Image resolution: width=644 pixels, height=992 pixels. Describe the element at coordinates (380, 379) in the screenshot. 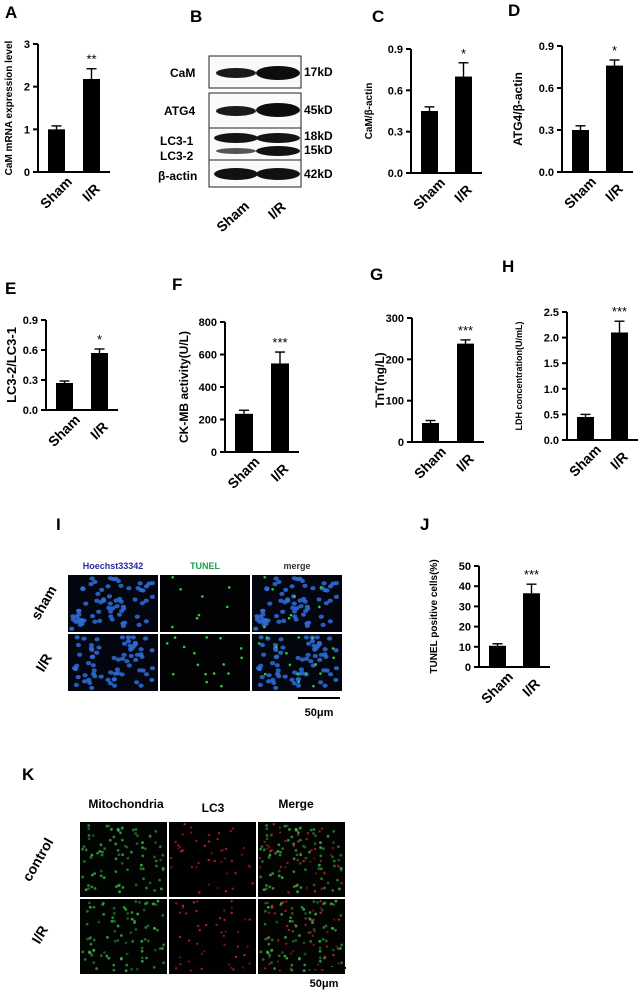

I see `y-axis-title: TnT(ng/L)` at that location.